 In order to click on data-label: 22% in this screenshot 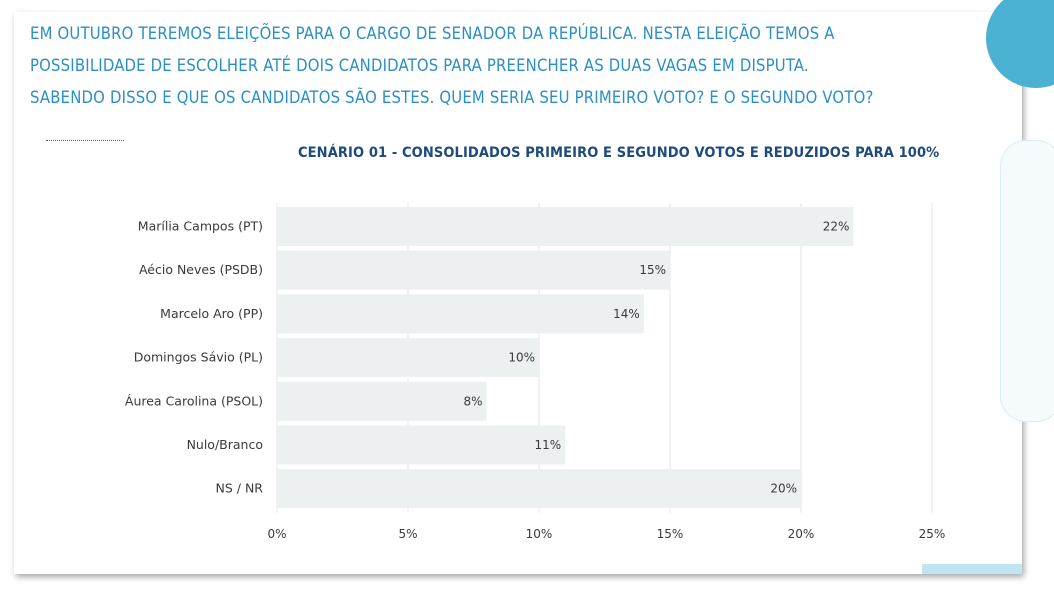, I will do `click(836, 227)`.